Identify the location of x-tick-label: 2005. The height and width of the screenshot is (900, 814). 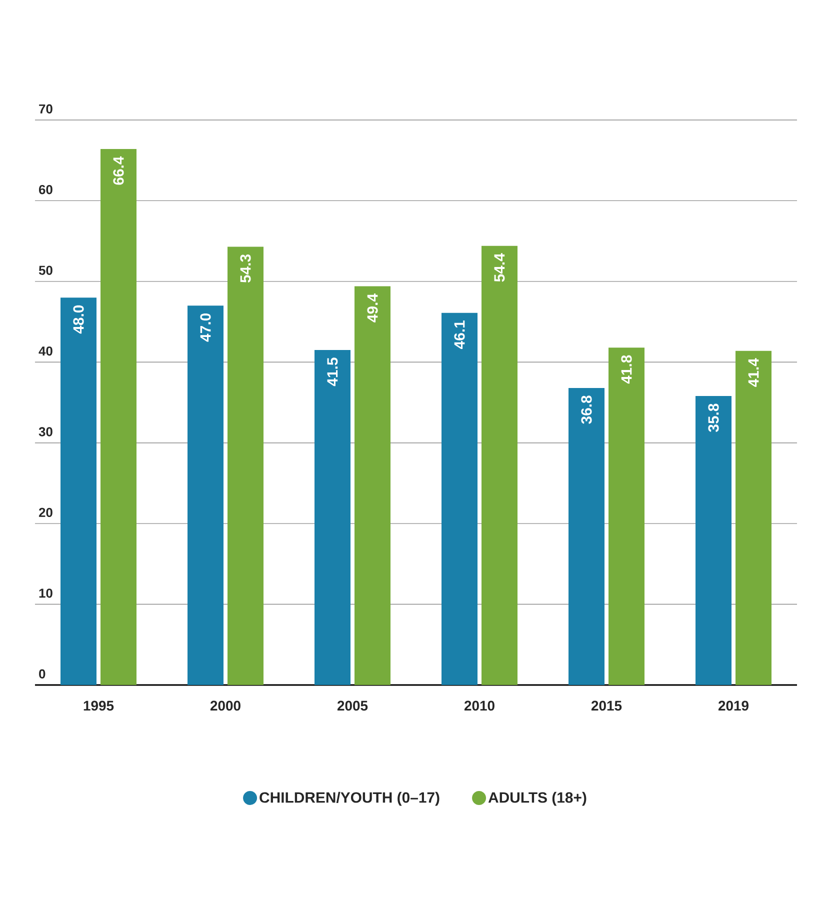
(352, 705).